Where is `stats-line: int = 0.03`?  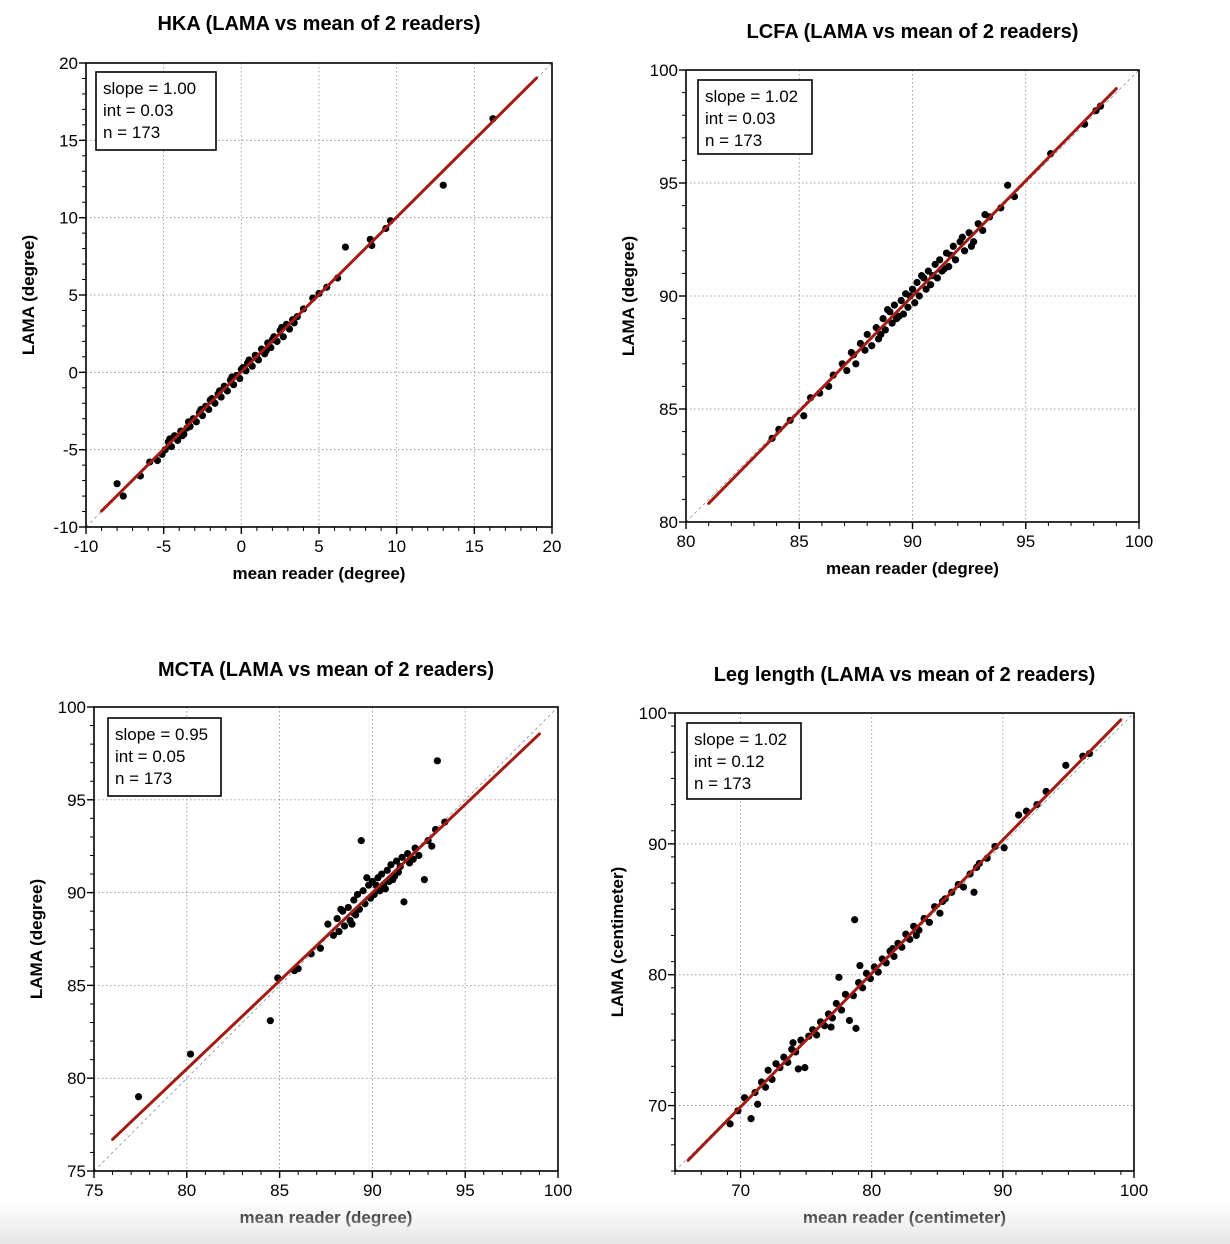
stats-line: int = 0.03 is located at coordinates (740, 118).